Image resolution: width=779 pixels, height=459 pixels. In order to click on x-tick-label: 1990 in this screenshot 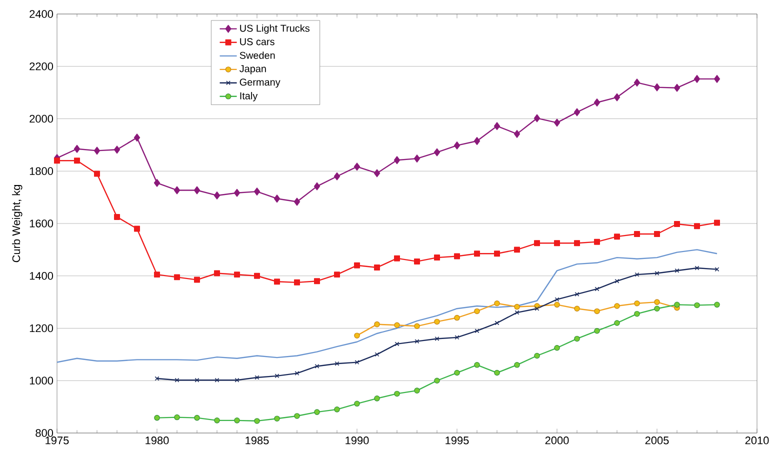, I will do `click(357, 440)`.